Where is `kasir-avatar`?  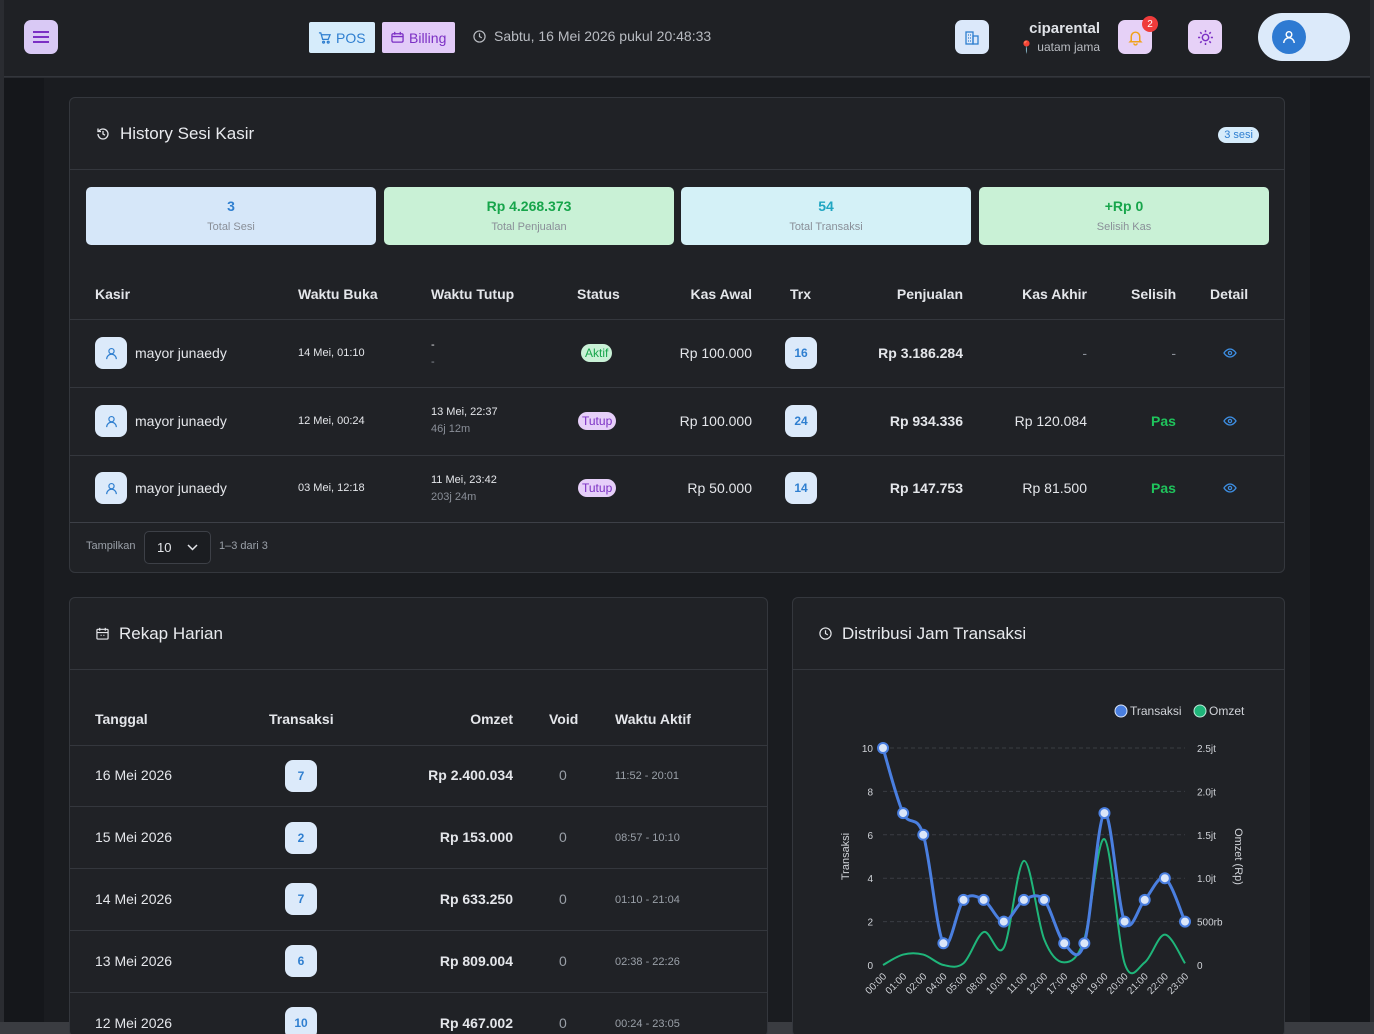 kasir-avatar is located at coordinates (111, 353).